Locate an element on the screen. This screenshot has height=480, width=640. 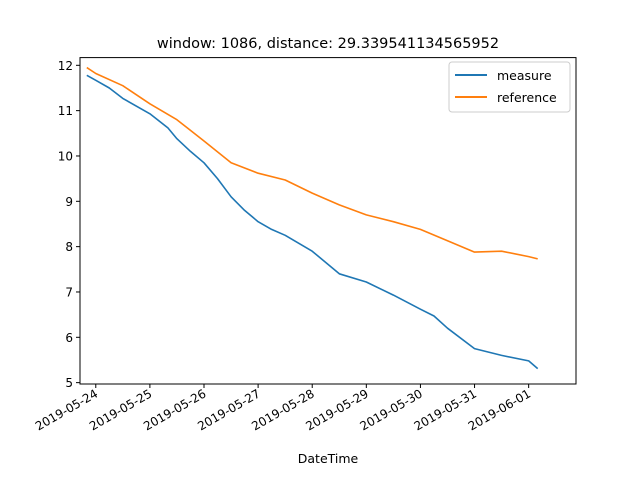
y-tick-label: 10 is located at coordinates (65, 156).